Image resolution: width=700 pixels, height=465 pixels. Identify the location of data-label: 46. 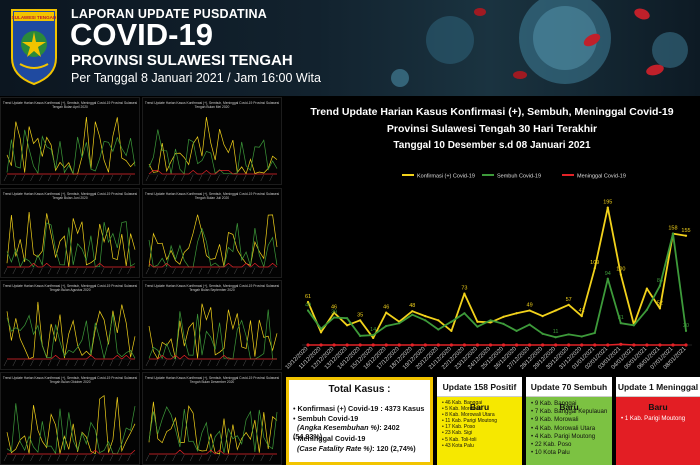
(386, 308).